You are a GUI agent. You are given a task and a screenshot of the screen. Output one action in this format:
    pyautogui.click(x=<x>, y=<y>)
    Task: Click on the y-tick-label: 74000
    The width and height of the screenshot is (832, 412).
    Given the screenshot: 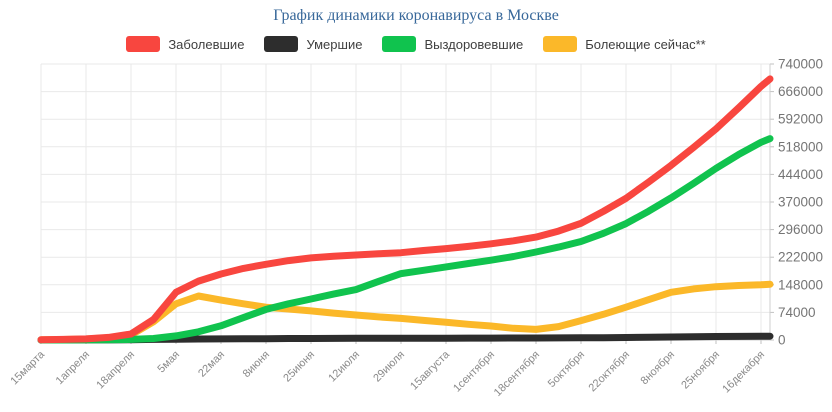 What is the action you would take?
    pyautogui.click(x=797, y=312)
    